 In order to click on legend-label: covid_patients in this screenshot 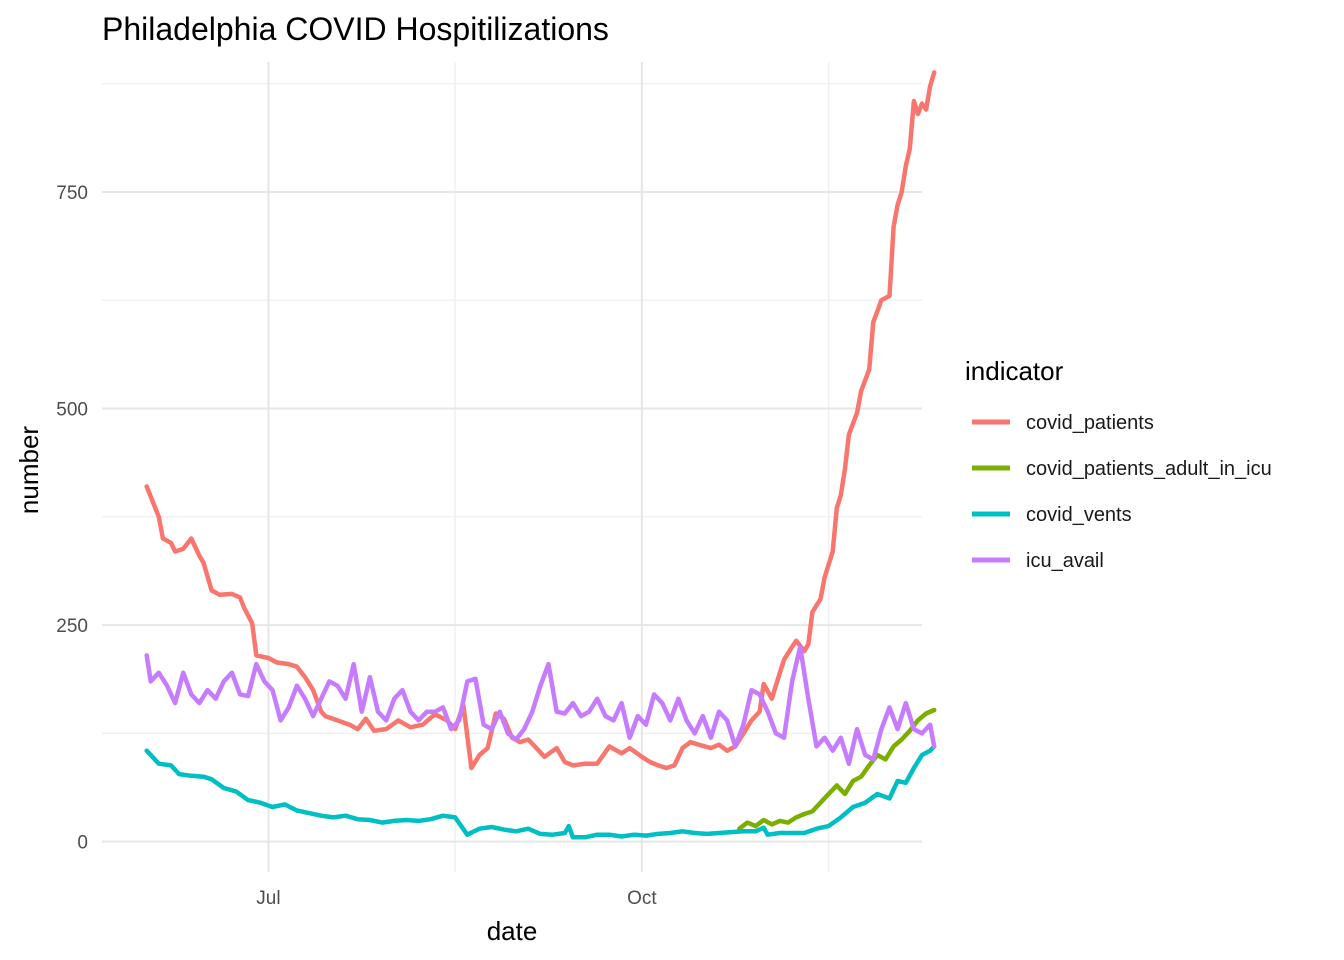, I will do `click(1090, 423)`.